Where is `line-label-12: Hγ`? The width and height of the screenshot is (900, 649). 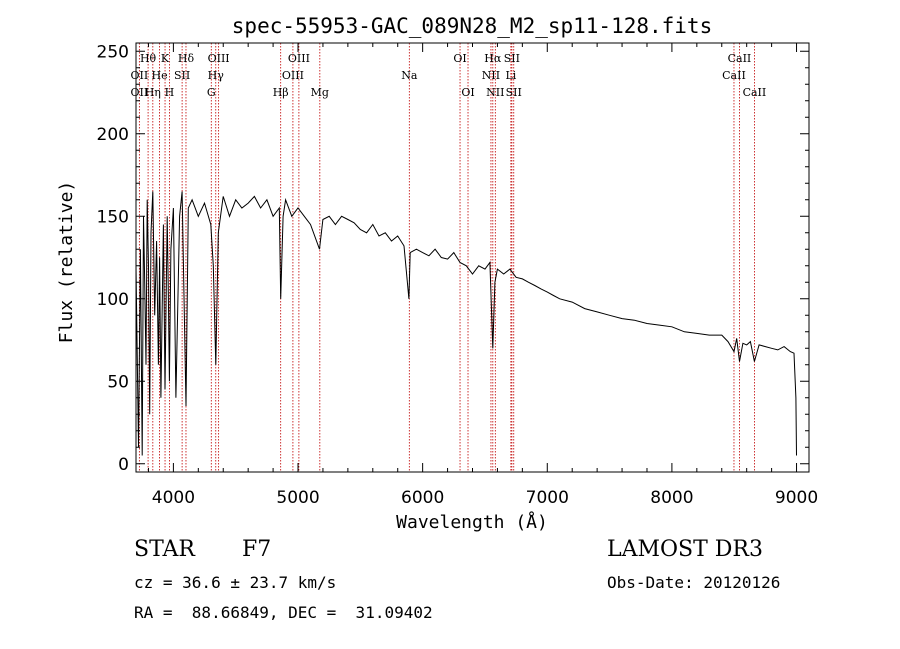 line-label-12: Hγ is located at coordinates (216, 75).